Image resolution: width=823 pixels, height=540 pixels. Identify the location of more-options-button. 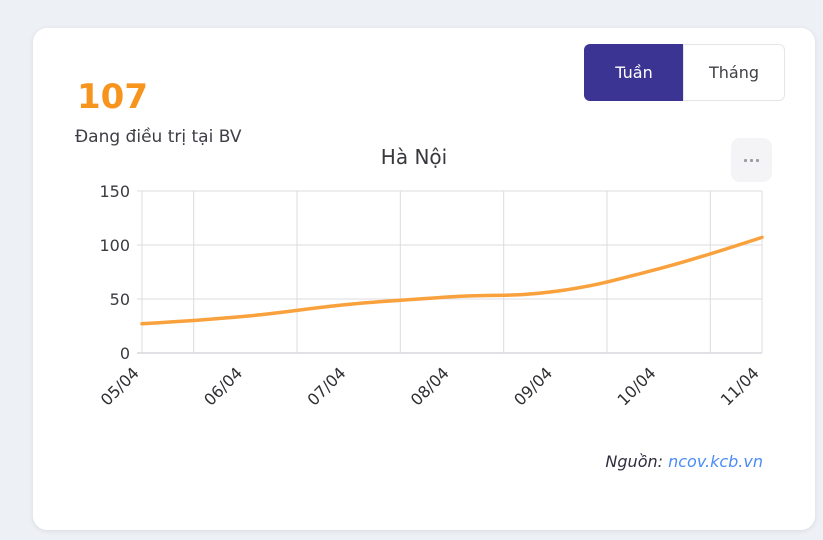
(751, 160).